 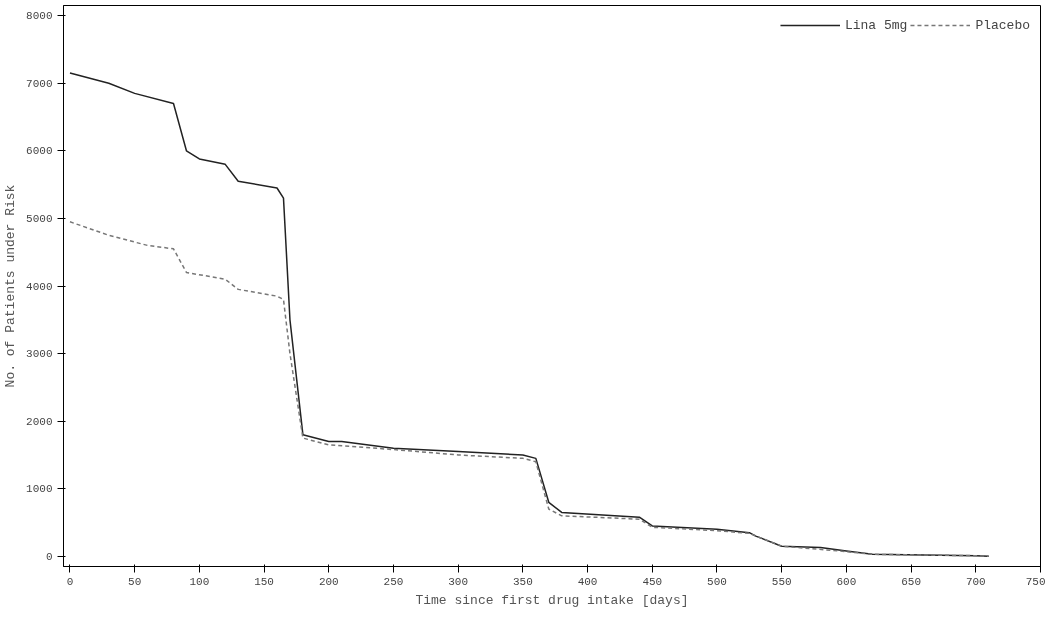 What do you see at coordinates (717, 581) in the screenshot?
I see `x-tick-label: 500` at bounding box center [717, 581].